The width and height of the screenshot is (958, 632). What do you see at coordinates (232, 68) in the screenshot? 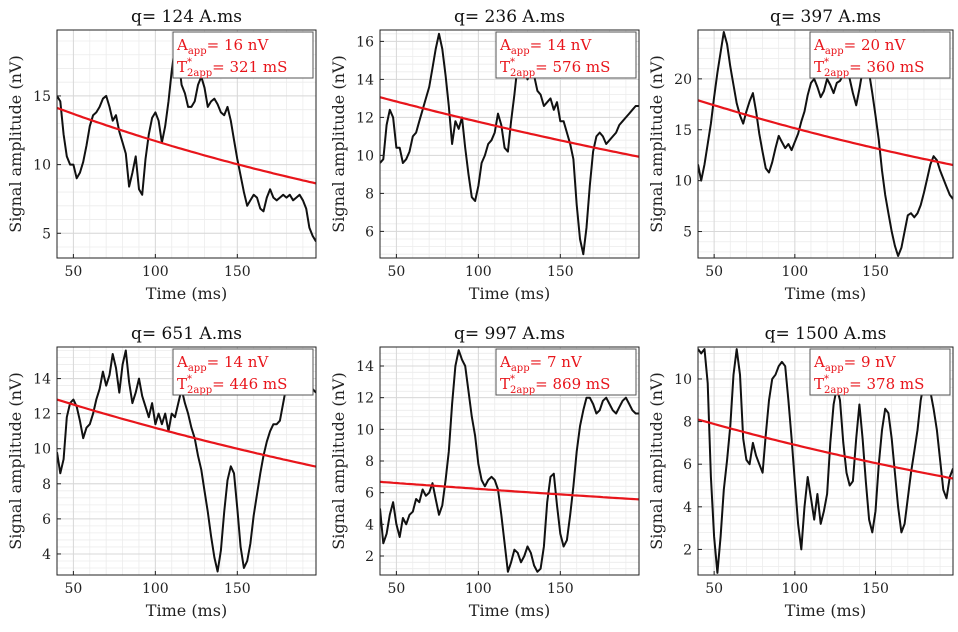
I see `t2-annotation: T* 2app= 321 mS` at bounding box center [232, 68].